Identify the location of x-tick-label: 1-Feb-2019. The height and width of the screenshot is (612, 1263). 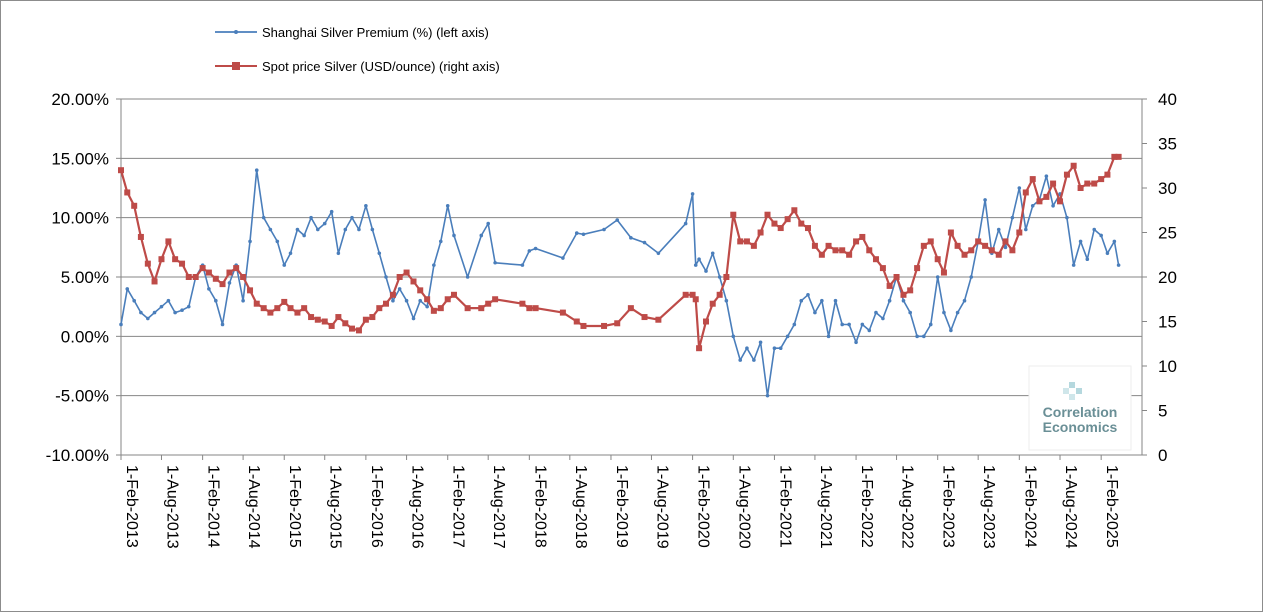
(621, 506).